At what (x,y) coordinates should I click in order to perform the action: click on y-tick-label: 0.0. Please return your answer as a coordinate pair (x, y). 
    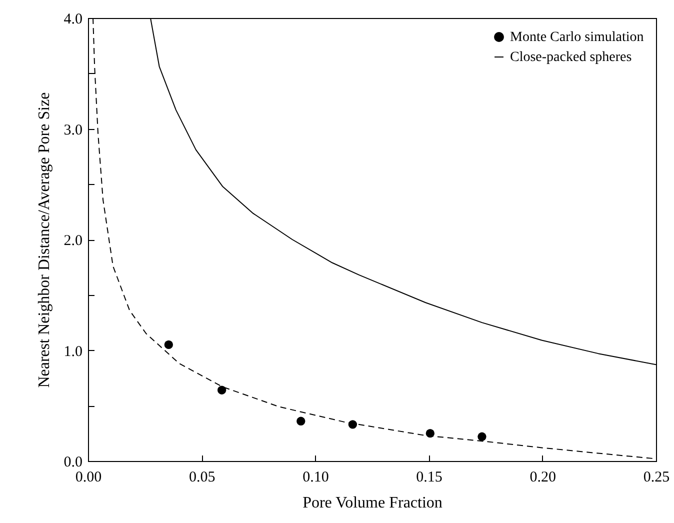
    Looking at the image, I should click on (73, 462).